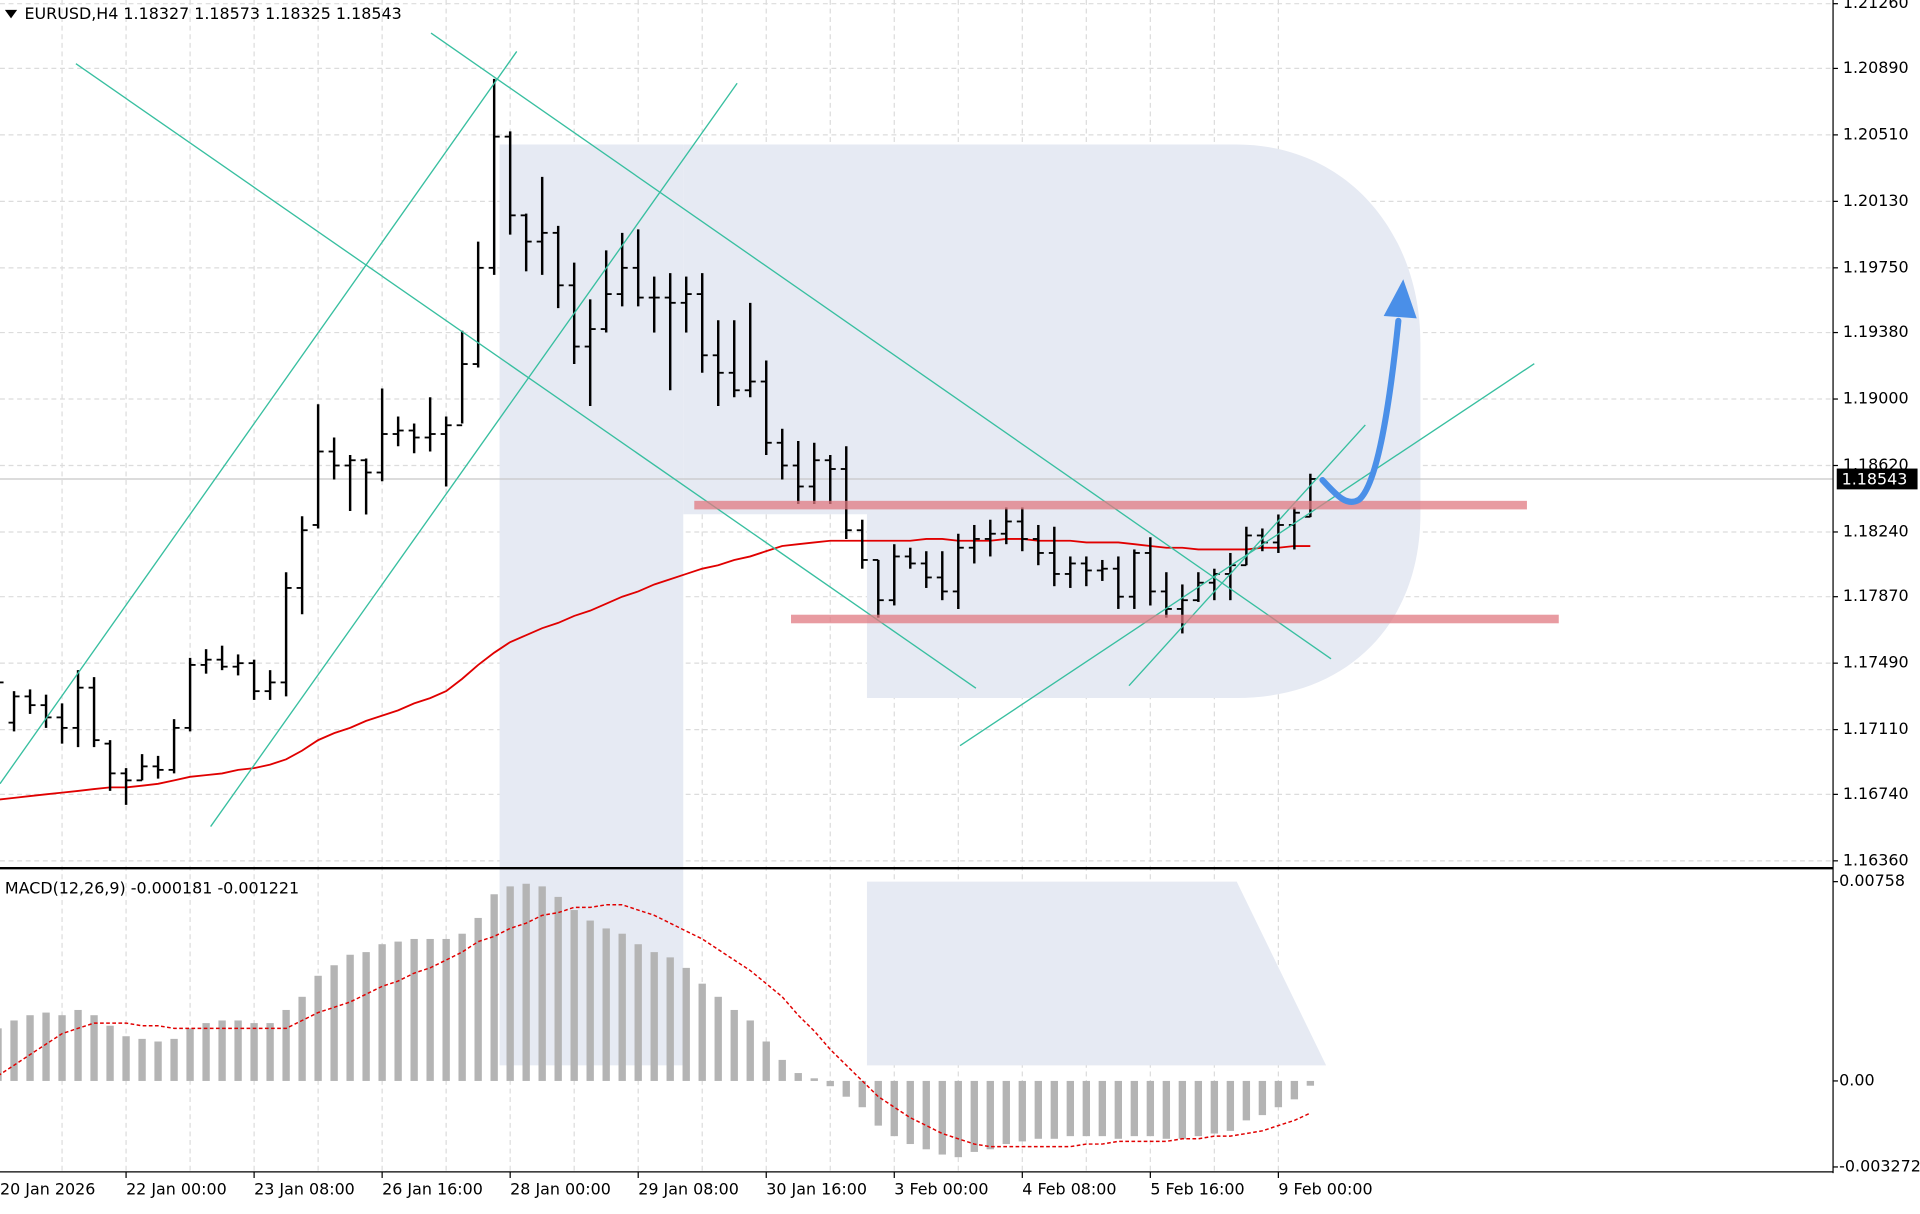  What do you see at coordinates (1876, 859) in the screenshot?
I see `y-tick-label: 1.16360` at bounding box center [1876, 859].